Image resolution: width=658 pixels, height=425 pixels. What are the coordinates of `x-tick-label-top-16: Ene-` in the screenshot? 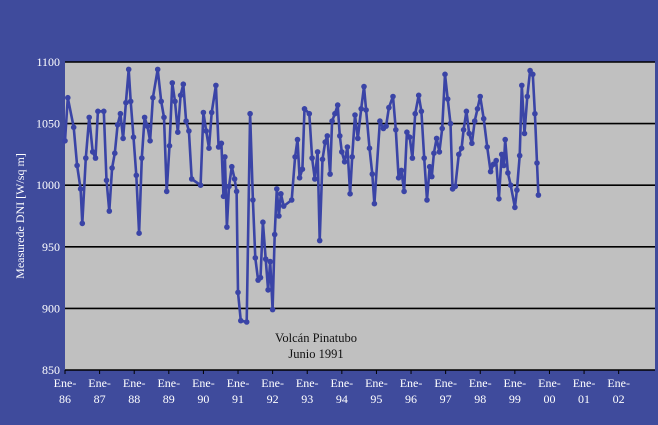 It's located at (618, 383).